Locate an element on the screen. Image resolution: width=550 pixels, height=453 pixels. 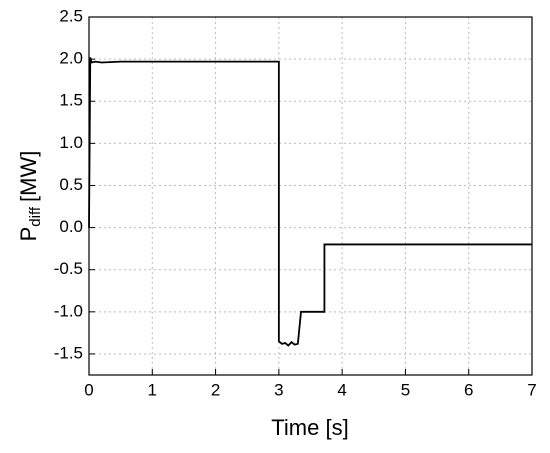
x-tick-label: 5 is located at coordinates (405, 389).